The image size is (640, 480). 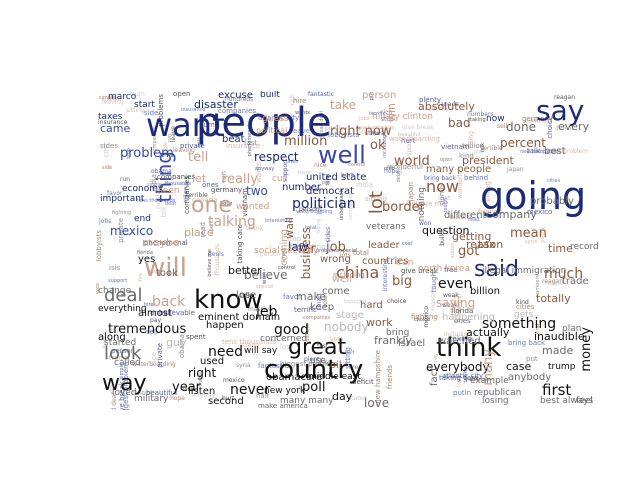 I want to click on word-cloud-filler-word: florida, so click(x=145, y=253).